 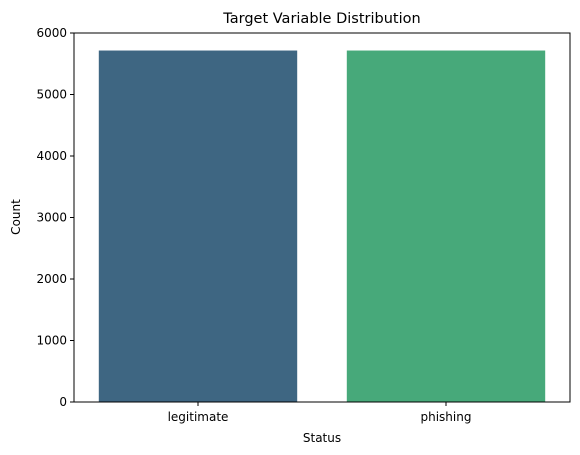 I want to click on x-axis-label: Status, so click(x=322, y=438).